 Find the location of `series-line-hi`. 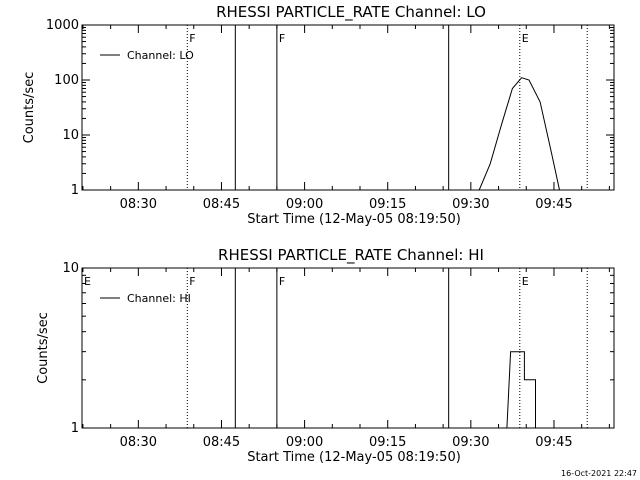

series-line-hi is located at coordinates (528, 390).